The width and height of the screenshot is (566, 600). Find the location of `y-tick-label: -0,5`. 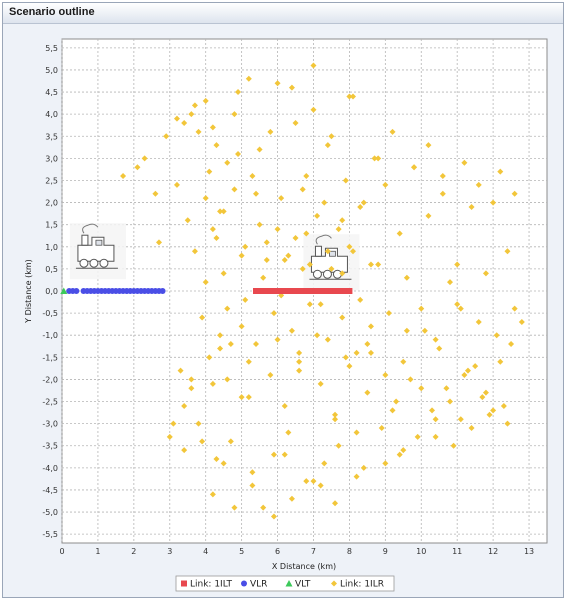

y-tick-label: -0,5 is located at coordinates (50, 313).